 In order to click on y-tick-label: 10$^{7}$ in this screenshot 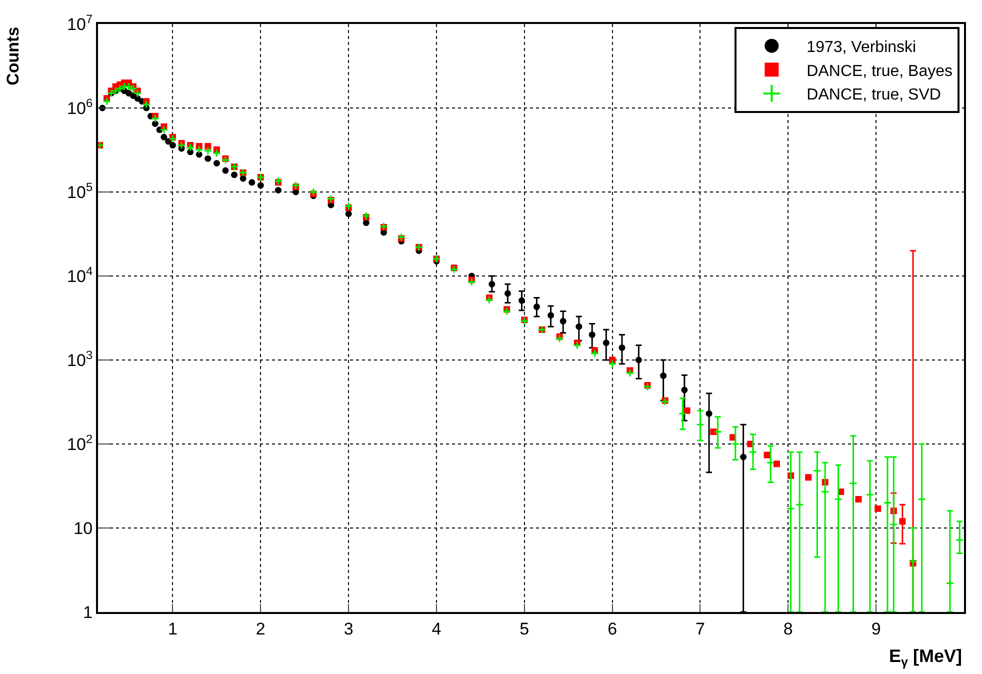, I will do `click(80, 23)`.